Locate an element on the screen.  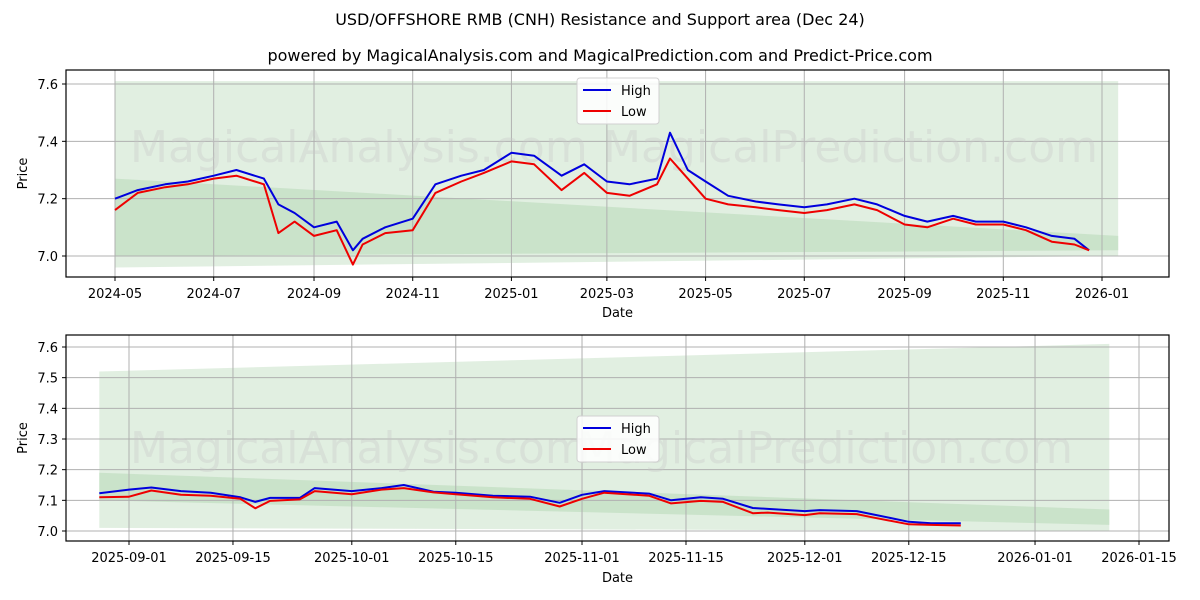
x-tick-label: 2025-11-01 is located at coordinates (582, 558).